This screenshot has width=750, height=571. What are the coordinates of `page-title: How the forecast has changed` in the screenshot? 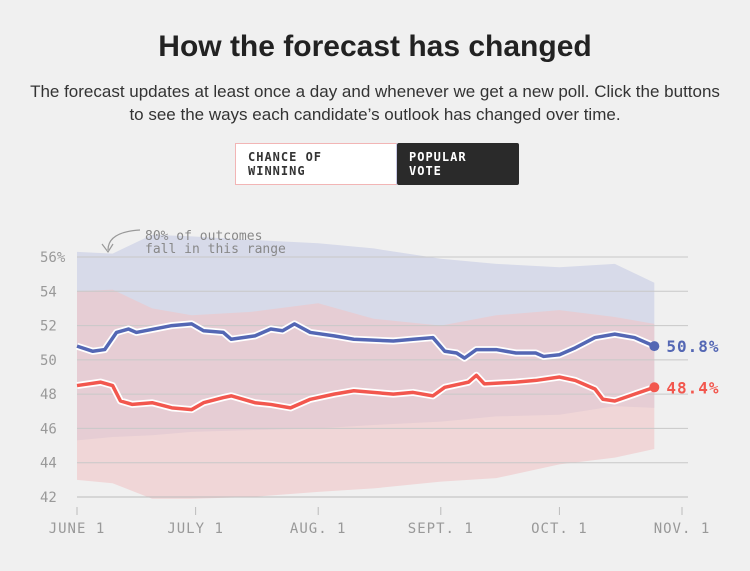 It's located at (375, 46).